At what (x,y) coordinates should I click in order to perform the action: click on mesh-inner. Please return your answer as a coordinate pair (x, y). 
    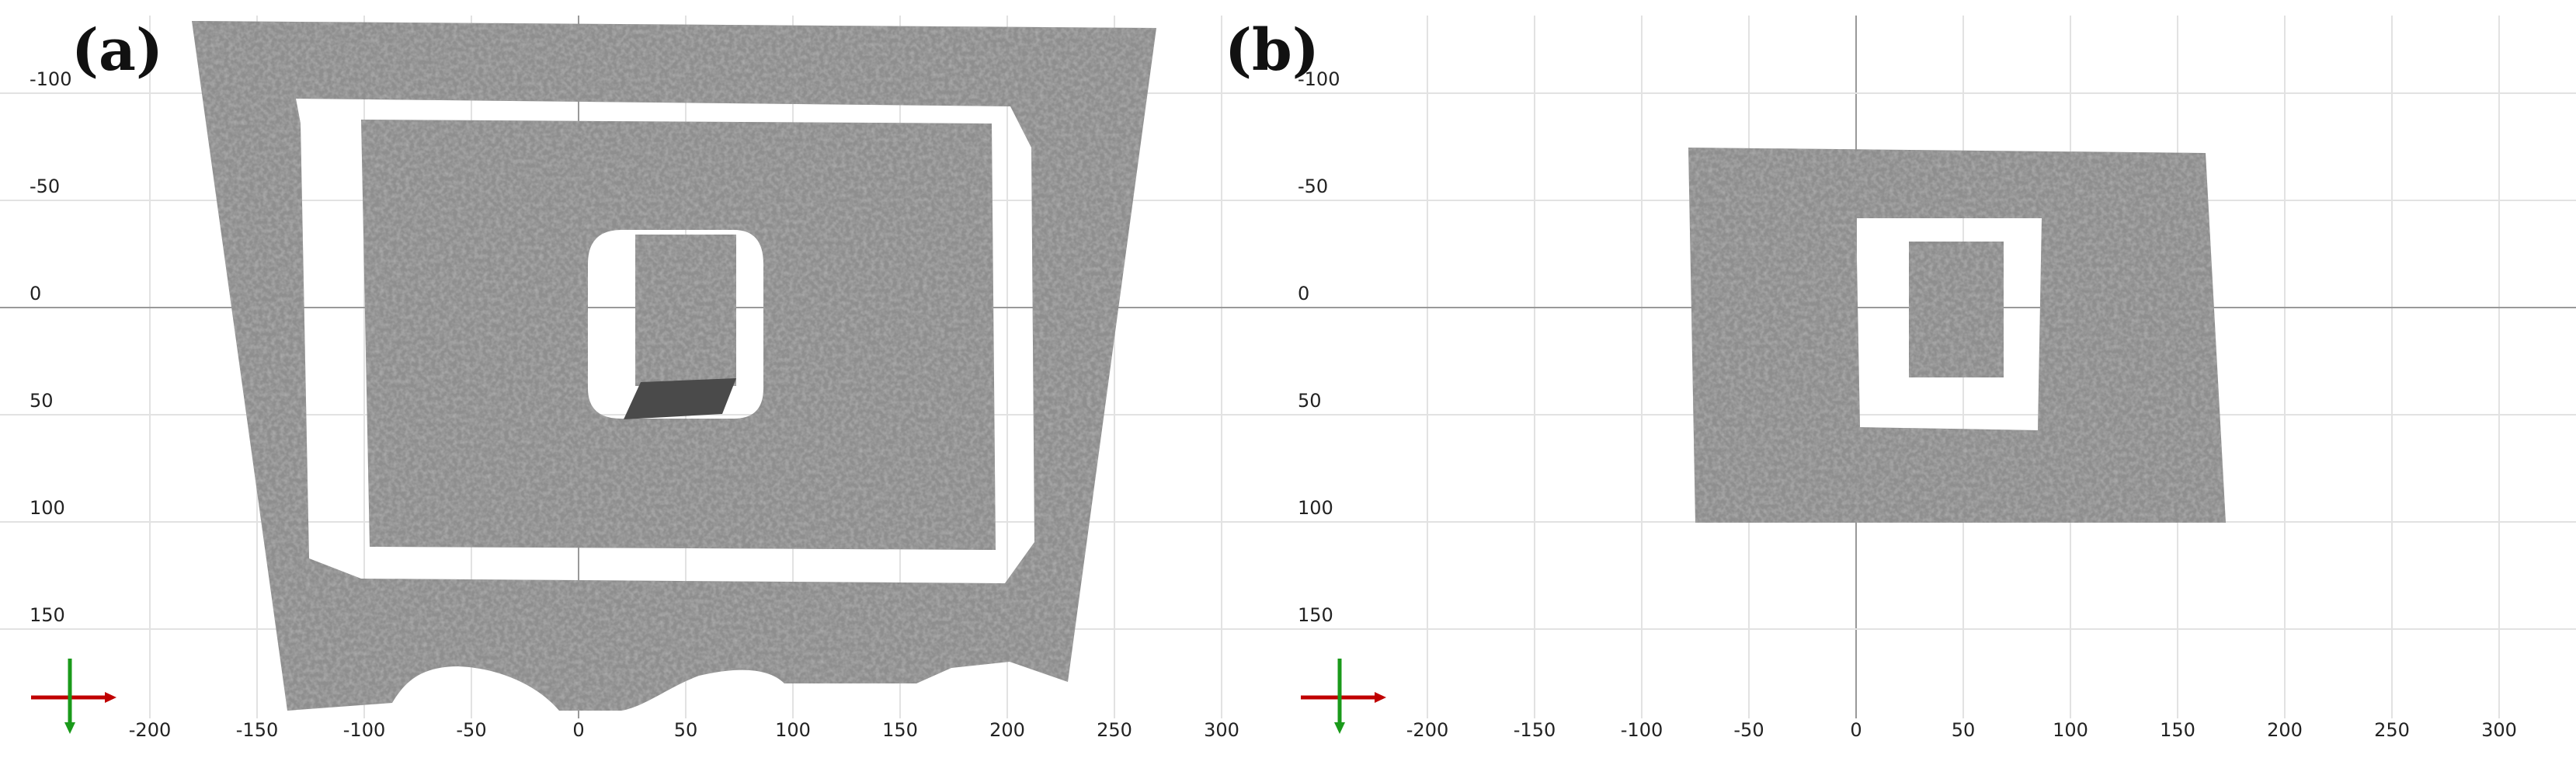
    Looking at the image, I should click on (678, 335).